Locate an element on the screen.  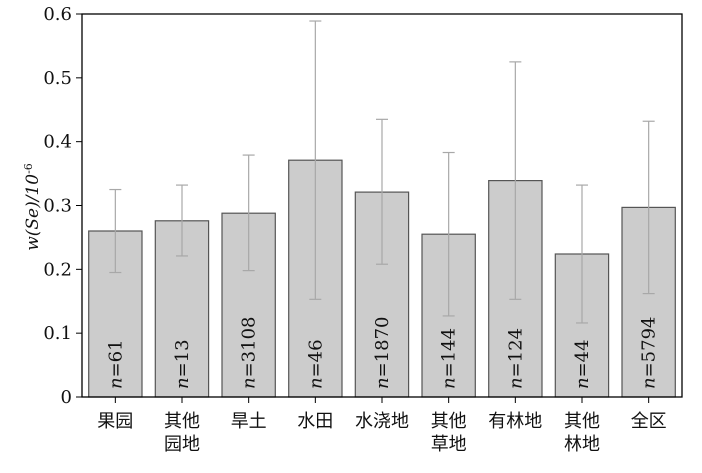
y-tick-label: 0.4 is located at coordinates (57, 142).